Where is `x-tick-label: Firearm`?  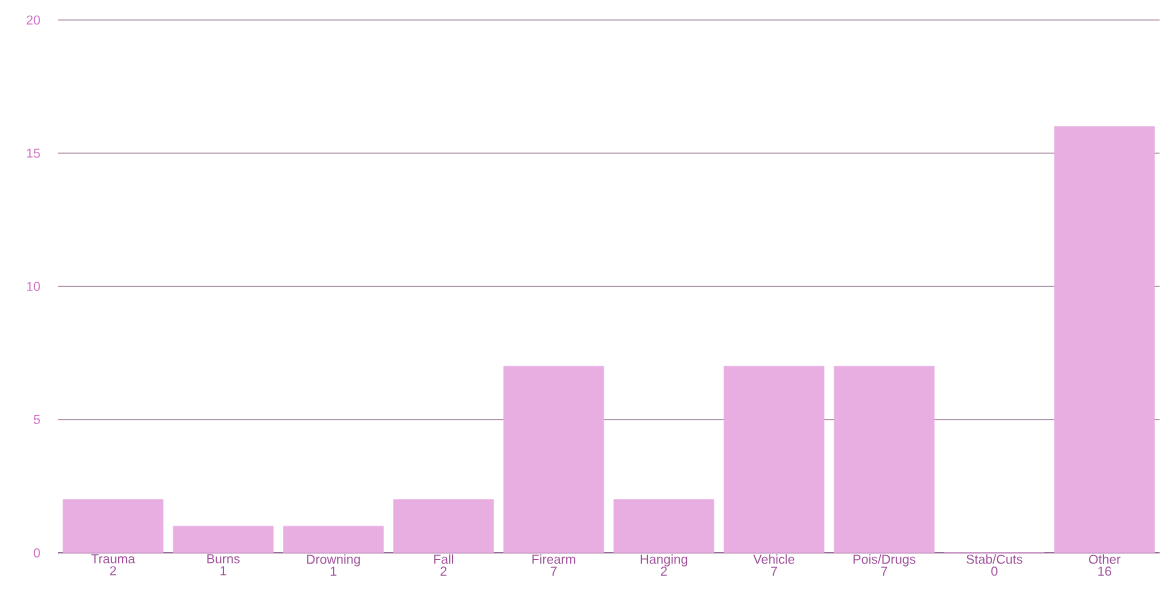 x-tick-label: Firearm is located at coordinates (554, 559).